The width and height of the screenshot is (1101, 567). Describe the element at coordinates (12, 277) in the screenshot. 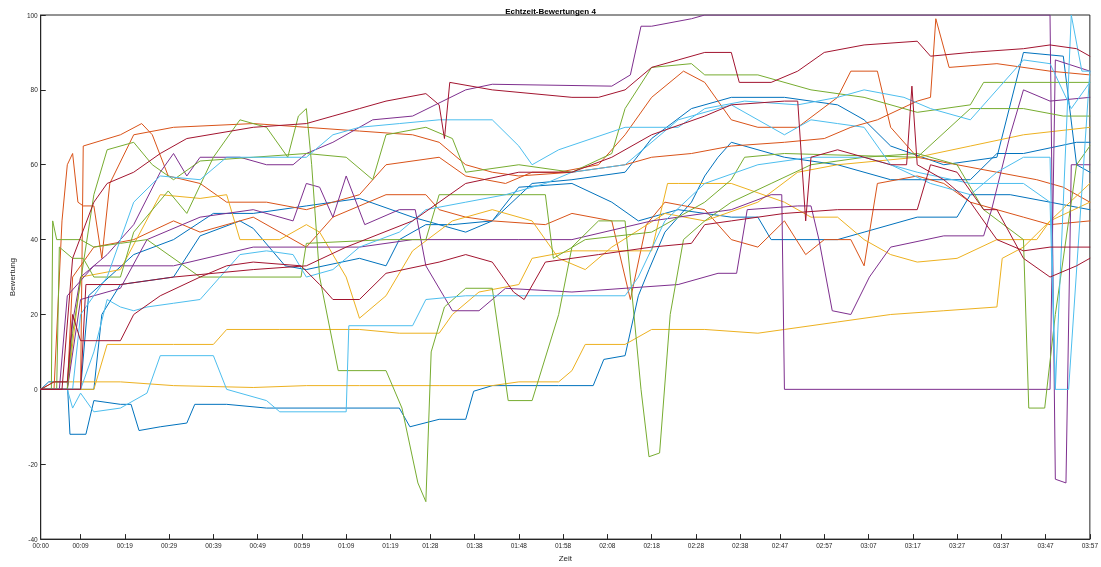

I see `y-axis-title: Bewertung` at that location.